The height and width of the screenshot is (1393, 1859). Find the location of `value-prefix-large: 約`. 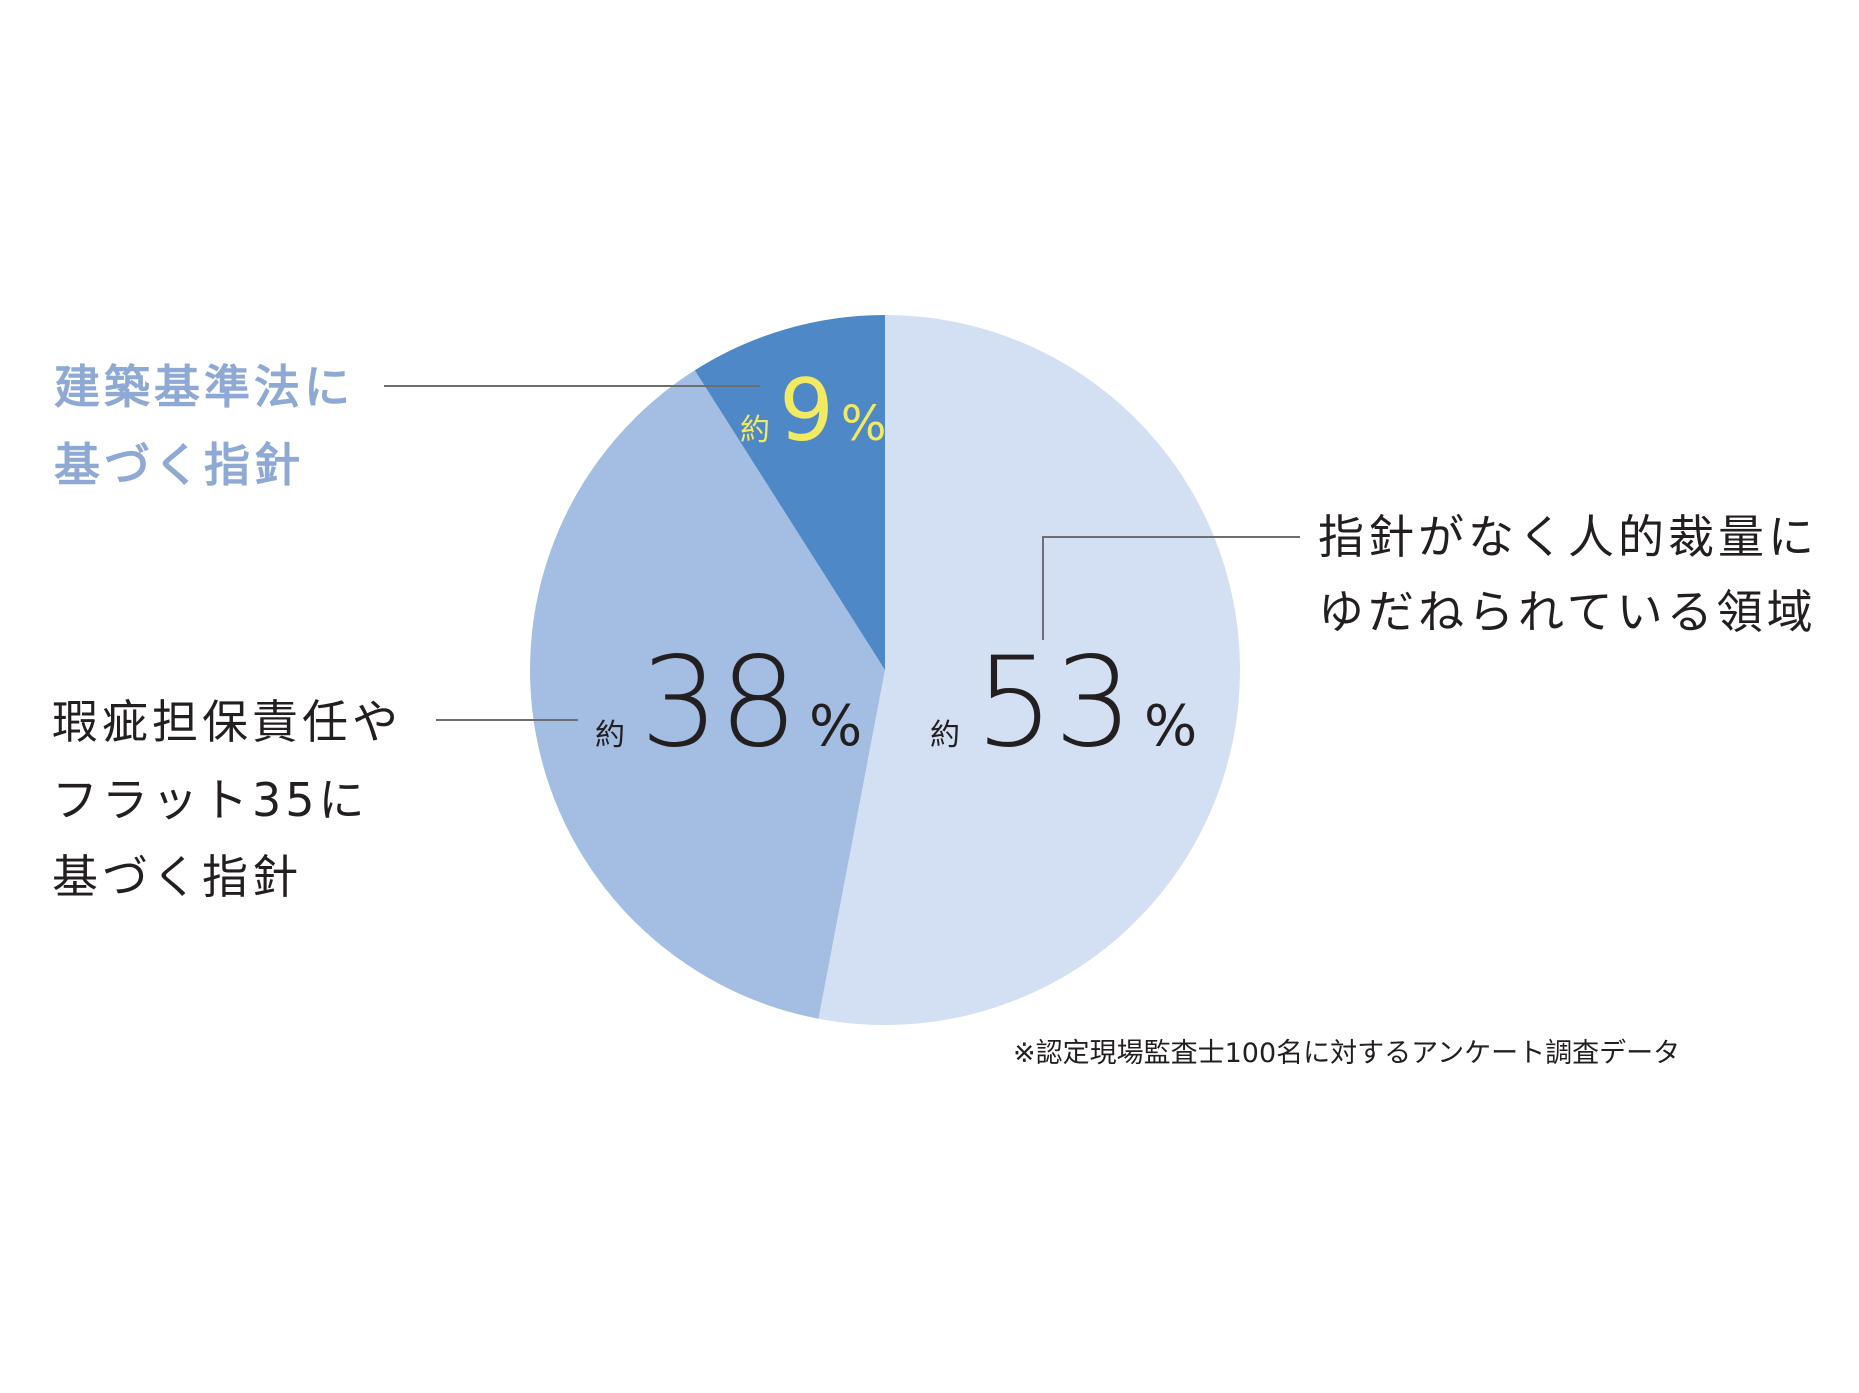

value-prefix-large: 約 is located at coordinates (945, 735).